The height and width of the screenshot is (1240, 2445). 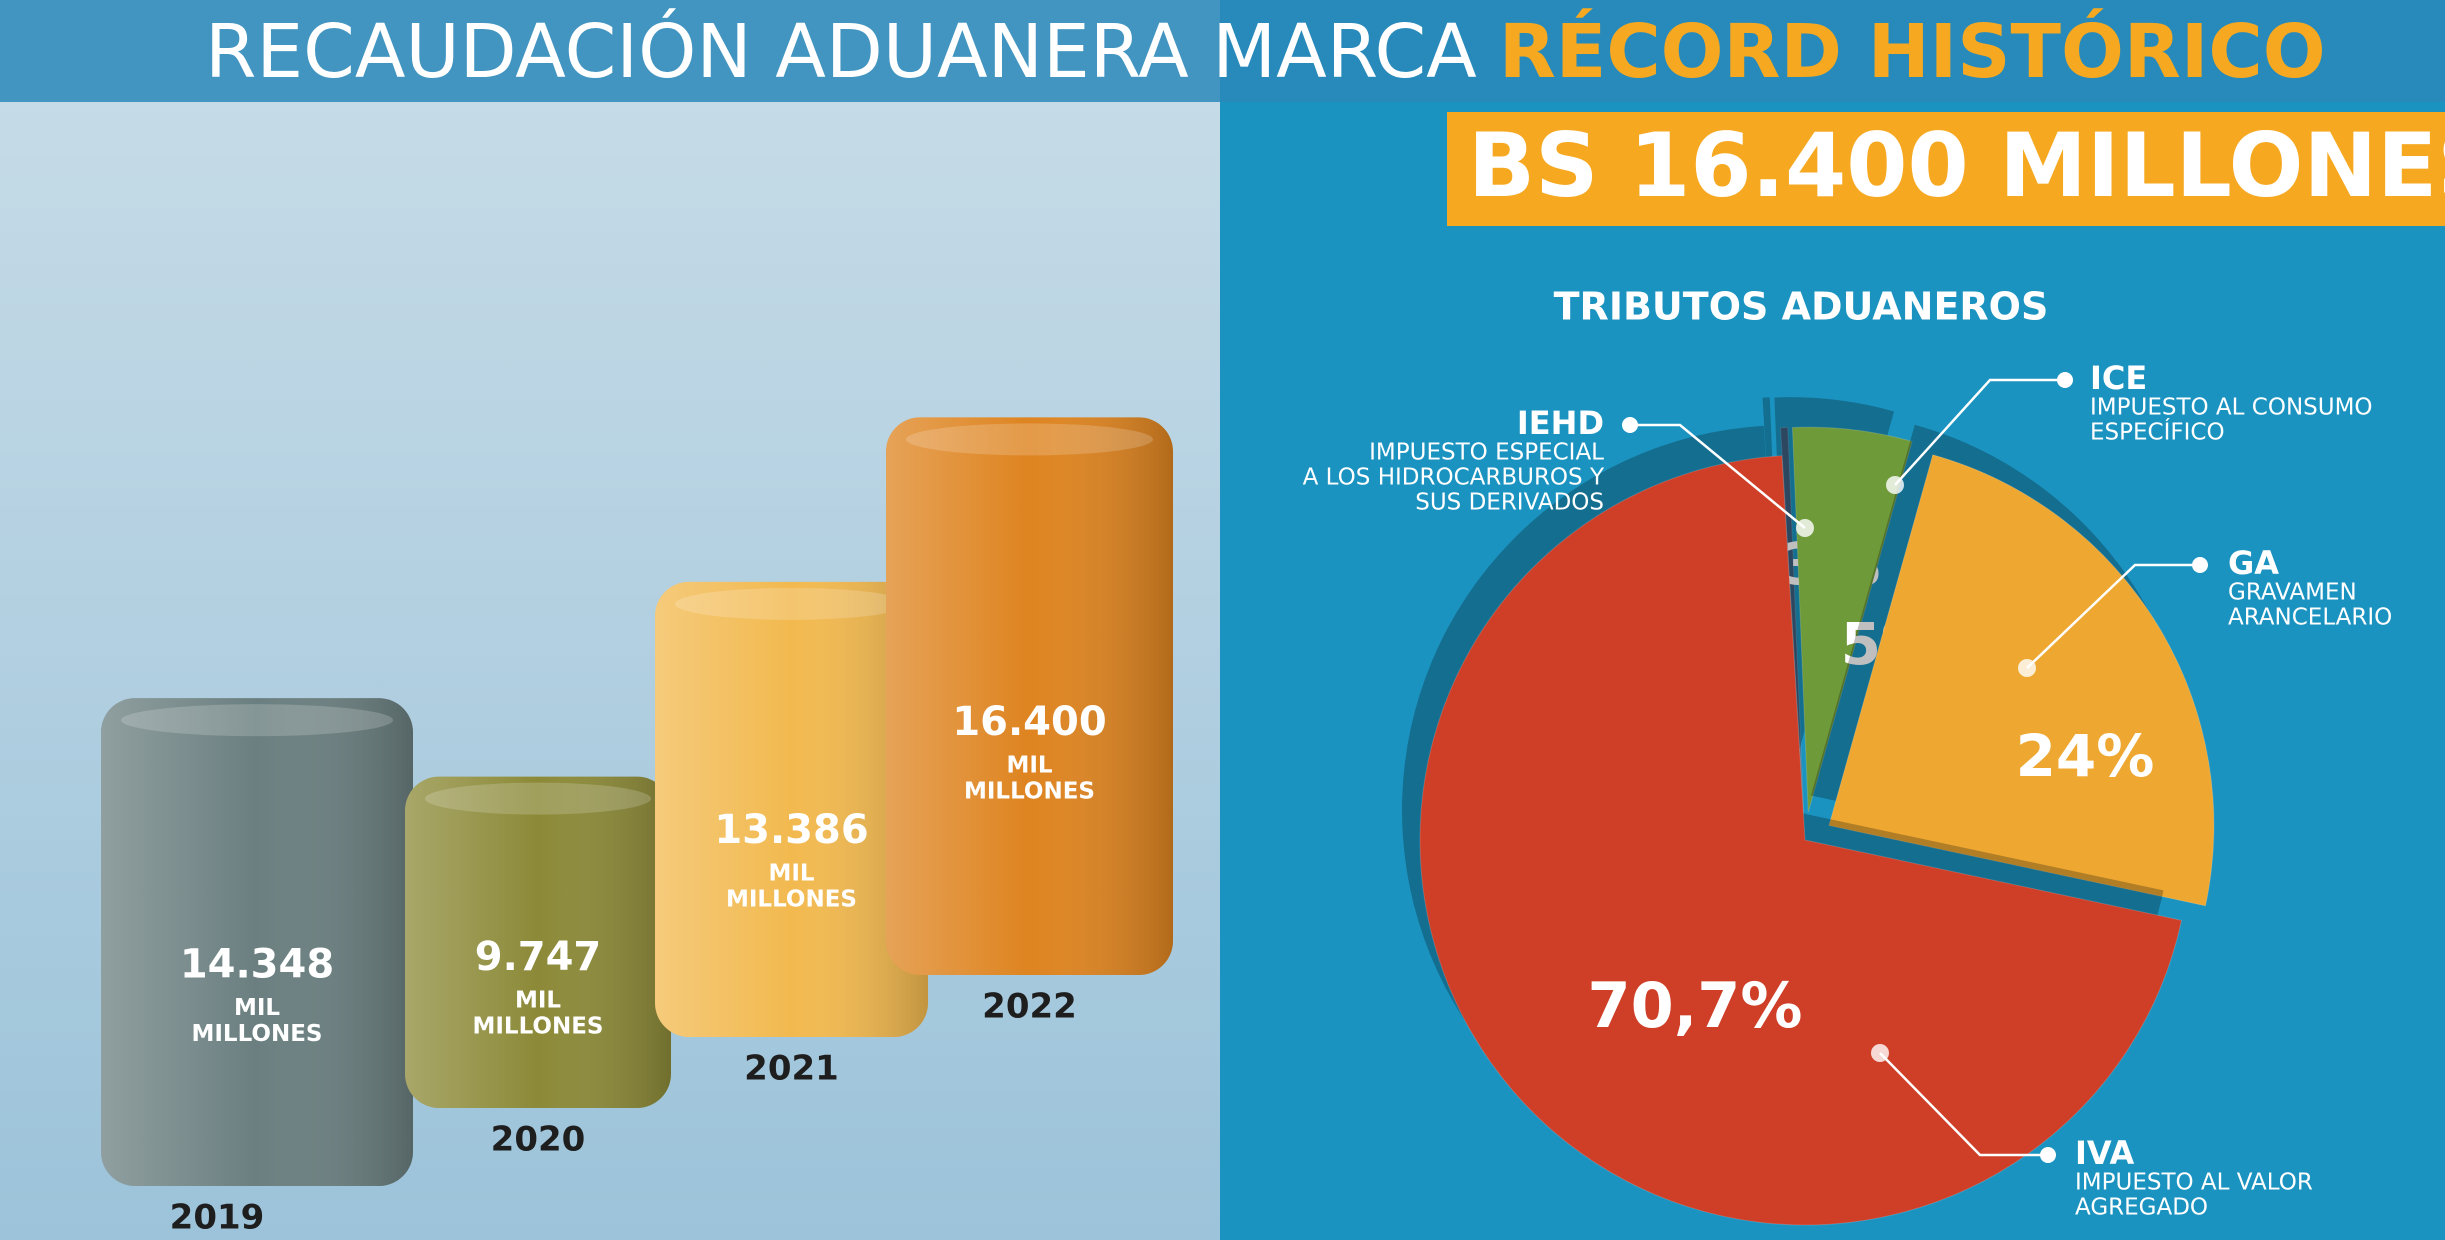 What do you see at coordinates (2085, 756) in the screenshot?
I see `pie-value-label: 24%` at bounding box center [2085, 756].